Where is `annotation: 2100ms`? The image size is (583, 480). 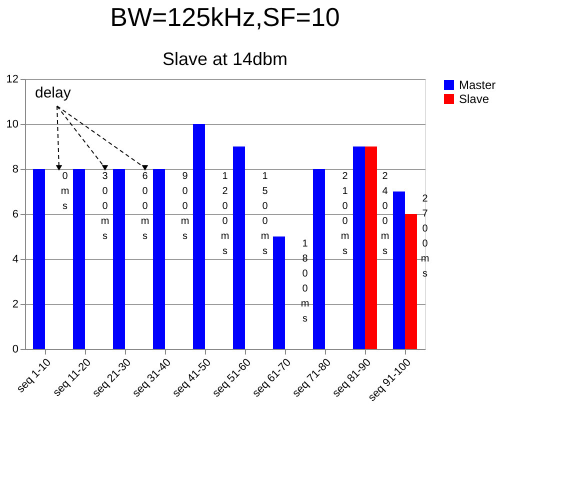
annotation: 2100ms is located at coordinates (345, 214).